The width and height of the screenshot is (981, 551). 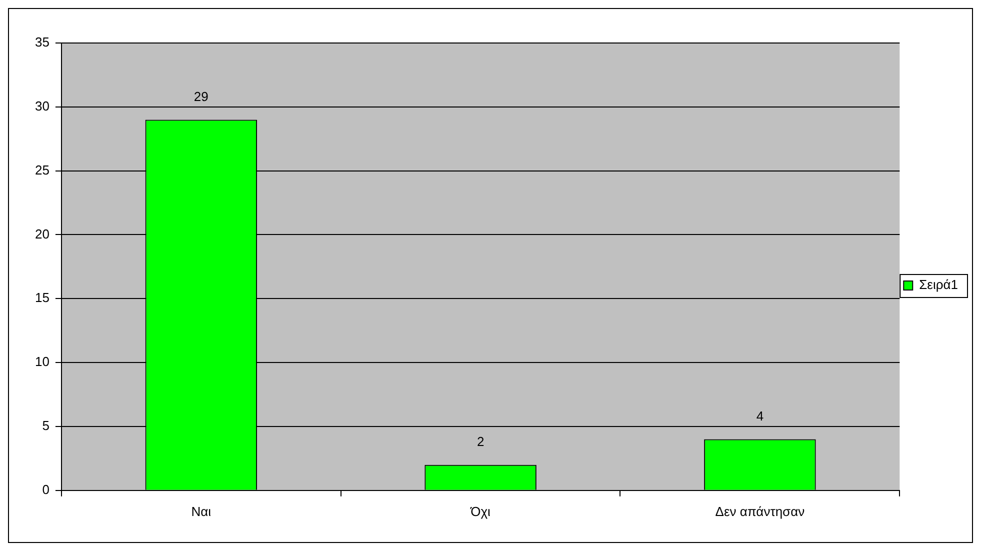 What do you see at coordinates (42, 170) in the screenshot?
I see `y-tick-label: 25` at bounding box center [42, 170].